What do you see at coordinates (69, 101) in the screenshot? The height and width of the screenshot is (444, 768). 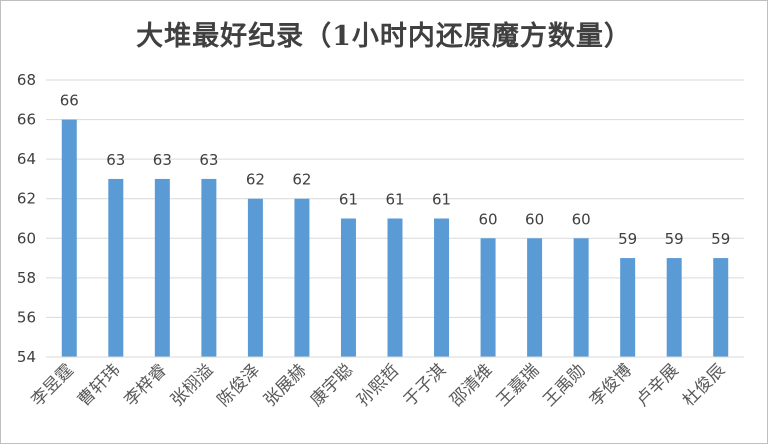 I see `data-label: 66` at bounding box center [69, 101].